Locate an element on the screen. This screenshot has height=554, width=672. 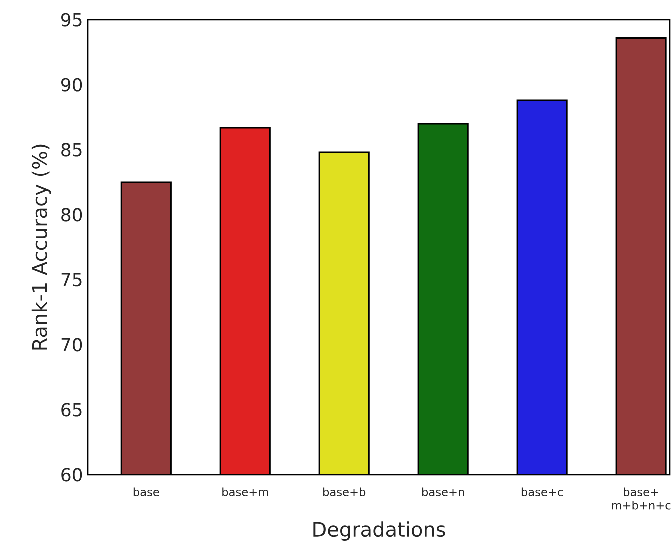
y-tick-label: 65 is located at coordinates (72, 410).